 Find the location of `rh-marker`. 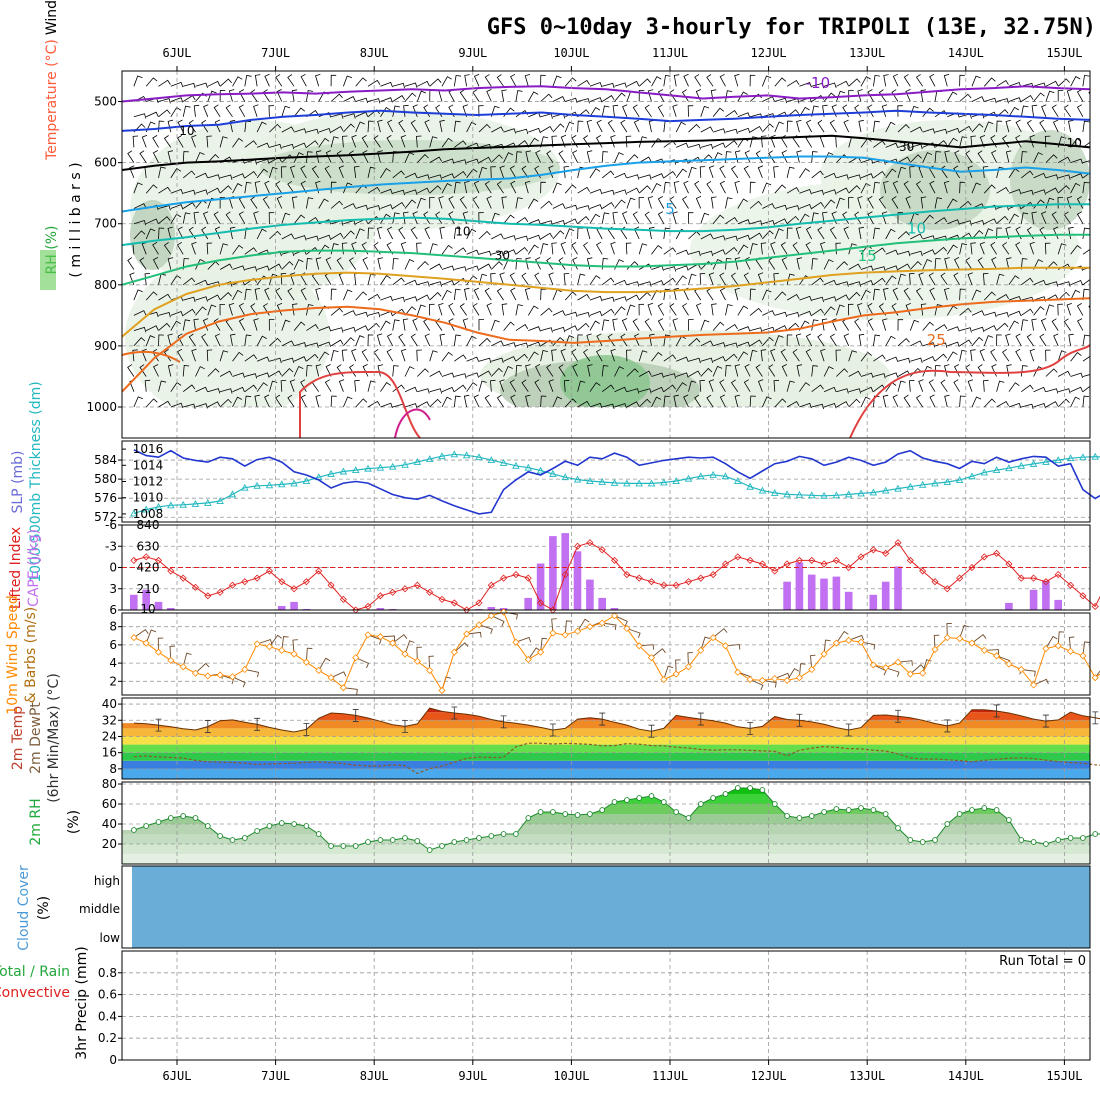

rh-marker is located at coordinates (774, 804).